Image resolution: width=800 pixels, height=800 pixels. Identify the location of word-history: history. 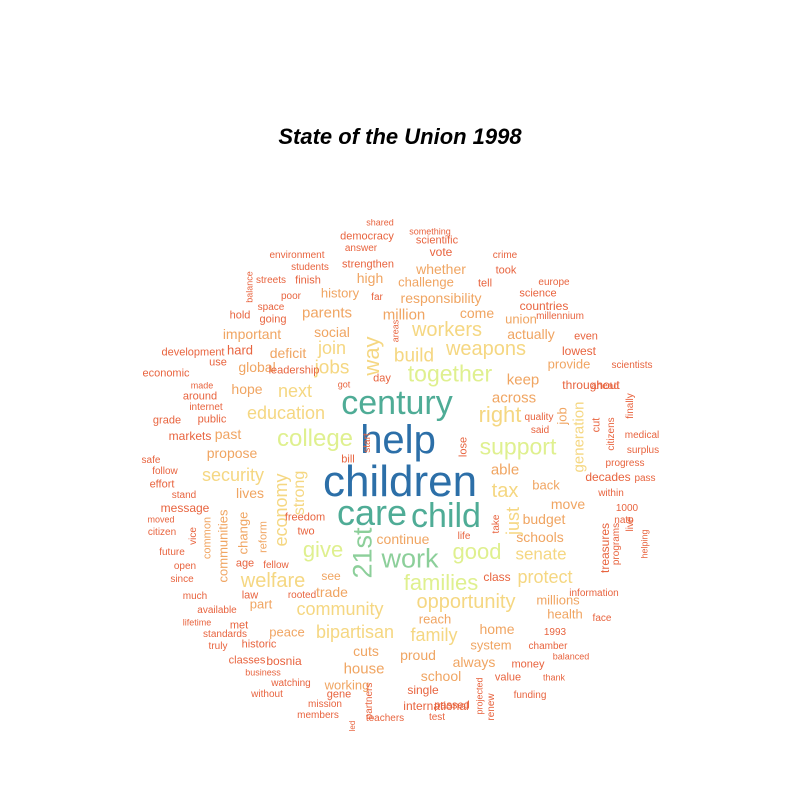
(340, 293).